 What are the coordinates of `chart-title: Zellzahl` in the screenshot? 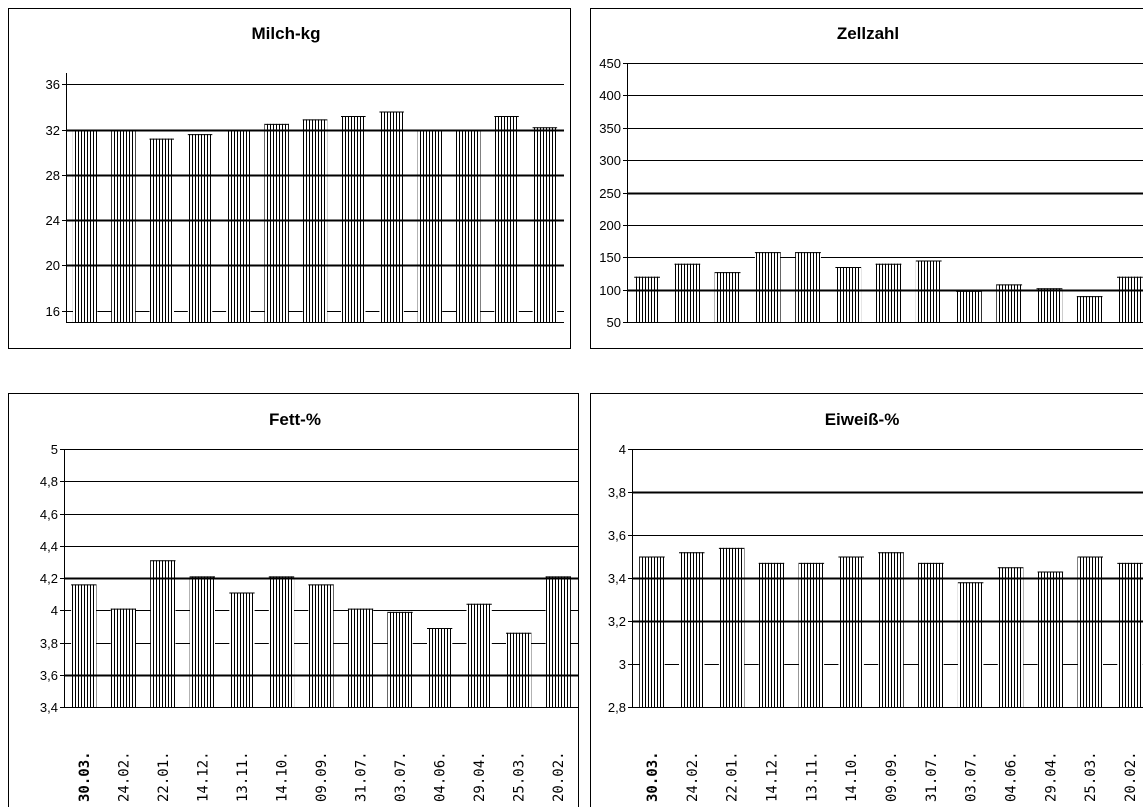 It's located at (868, 33).